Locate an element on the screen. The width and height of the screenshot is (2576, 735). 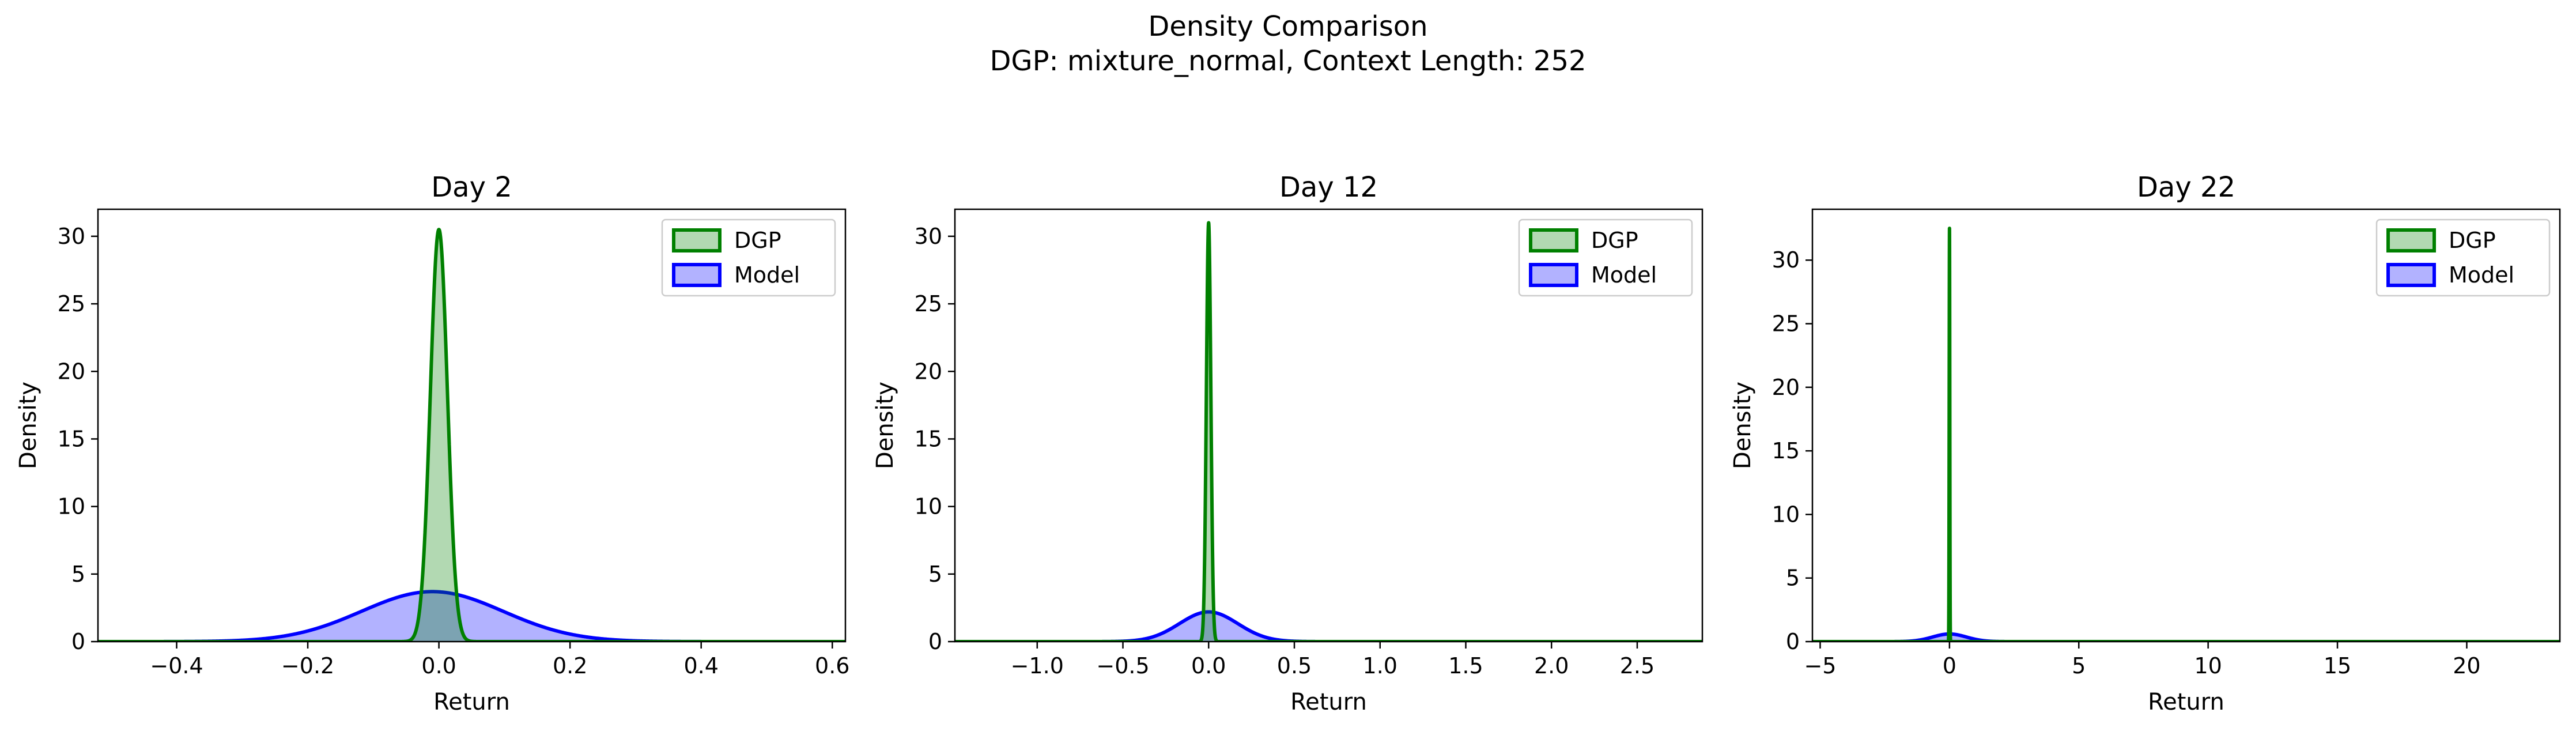
x-tick-label: 0.5 is located at coordinates (1294, 666).